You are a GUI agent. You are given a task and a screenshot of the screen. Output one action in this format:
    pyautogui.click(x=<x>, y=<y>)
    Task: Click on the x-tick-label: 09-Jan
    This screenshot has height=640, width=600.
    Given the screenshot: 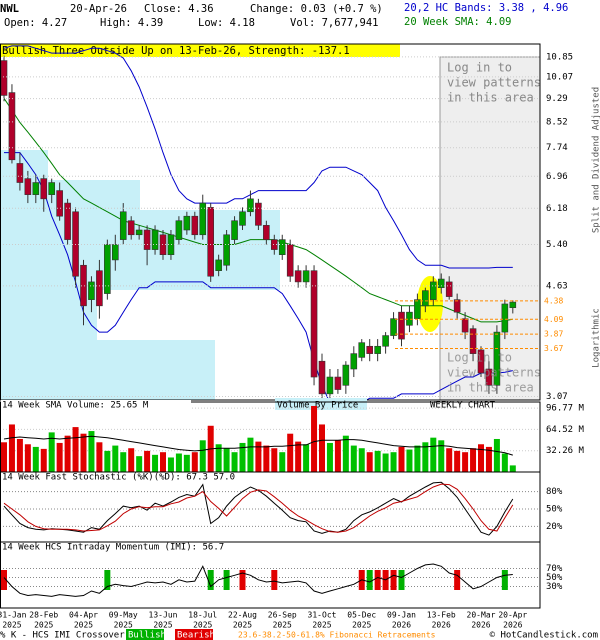 What is the action you would take?
    pyautogui.click(x=401, y=615)
    